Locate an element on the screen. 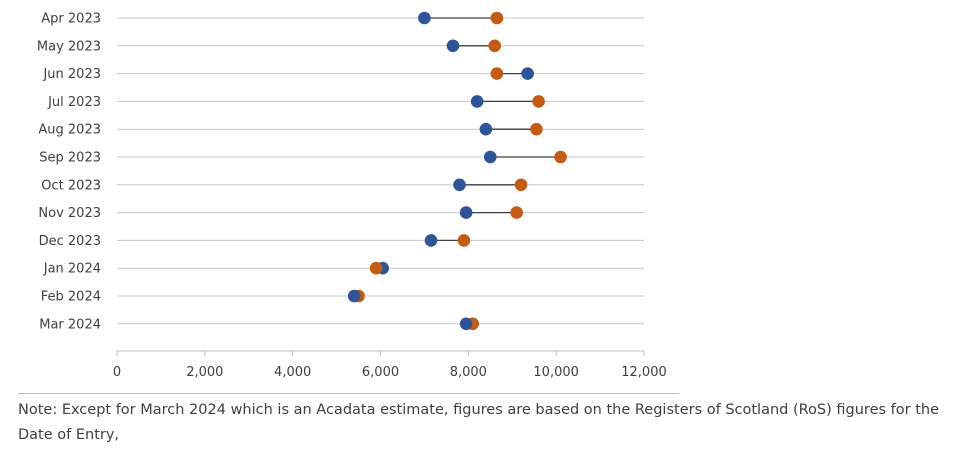 The image size is (960, 451). y-tick-label: Dec 2023 is located at coordinates (70, 241).